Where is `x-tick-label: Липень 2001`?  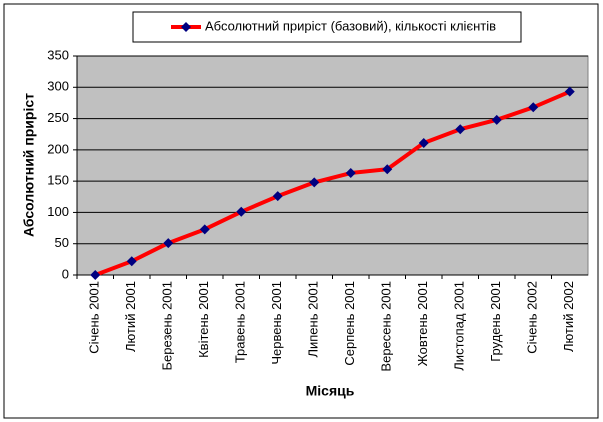
x-tick-label: Липень 2001 is located at coordinates (313, 319).